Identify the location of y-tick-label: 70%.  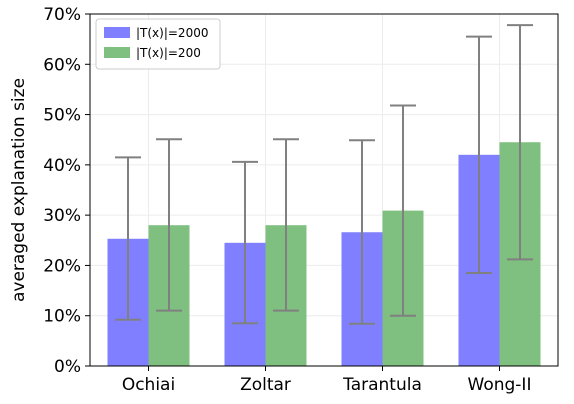
(62, 15).